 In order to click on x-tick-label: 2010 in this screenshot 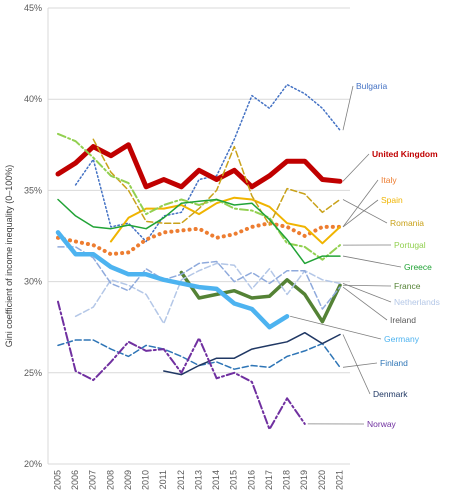, I will do `click(146, 480)`.